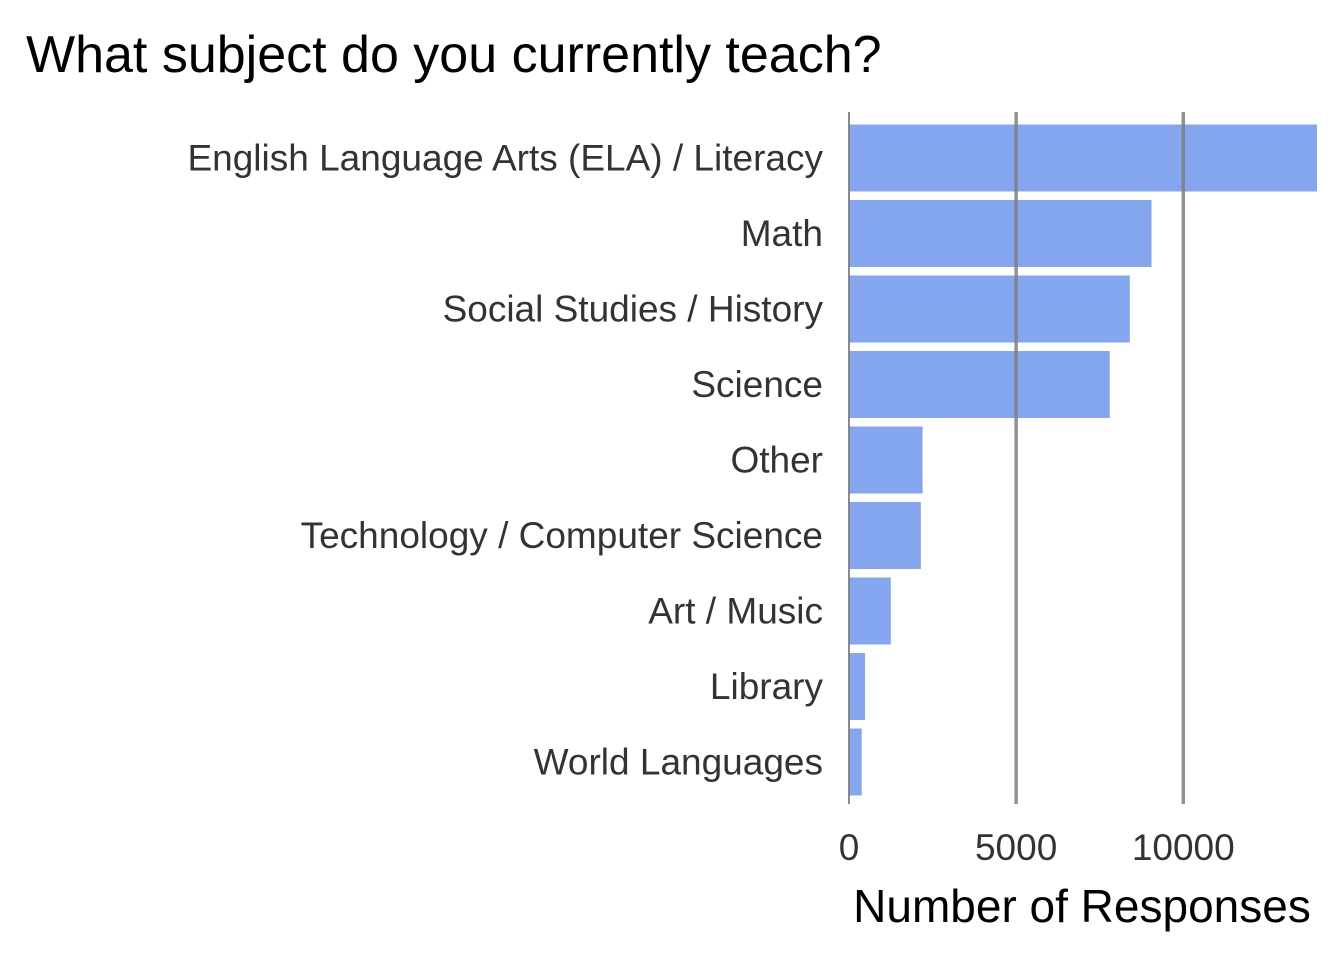 The width and height of the screenshot is (1344, 960). I want to click on category-label-6: Art / Music, so click(735, 611).